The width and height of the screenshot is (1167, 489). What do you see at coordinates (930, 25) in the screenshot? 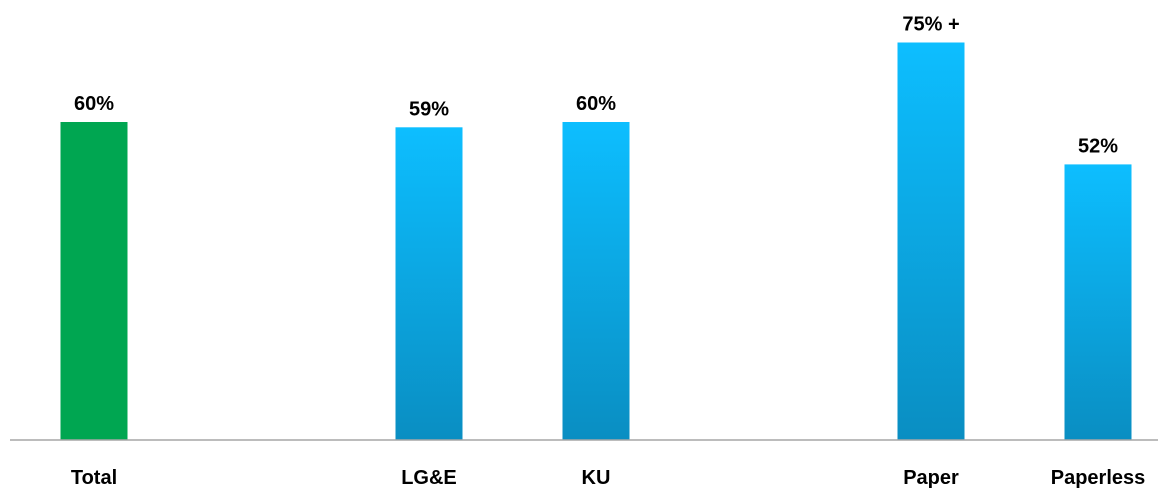
I see `data-label-paper: 75% +` at bounding box center [930, 25].